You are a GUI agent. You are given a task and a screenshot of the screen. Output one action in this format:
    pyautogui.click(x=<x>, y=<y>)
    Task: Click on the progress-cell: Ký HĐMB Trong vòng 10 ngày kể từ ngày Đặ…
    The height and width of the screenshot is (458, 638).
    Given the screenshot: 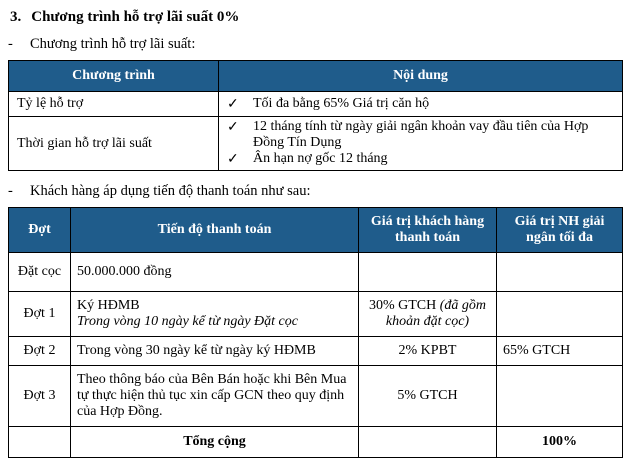 What is the action you would take?
    pyautogui.click(x=214, y=314)
    